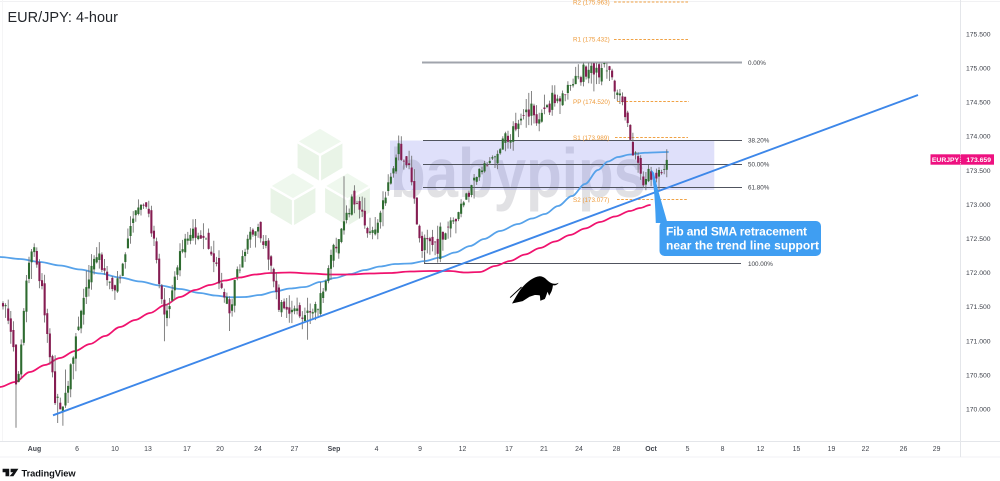 Image resolution: width=1000 pixels, height=481 pixels. What do you see at coordinates (518, 173) in the screenshot?
I see `svg-text: babypips` at bounding box center [518, 173].